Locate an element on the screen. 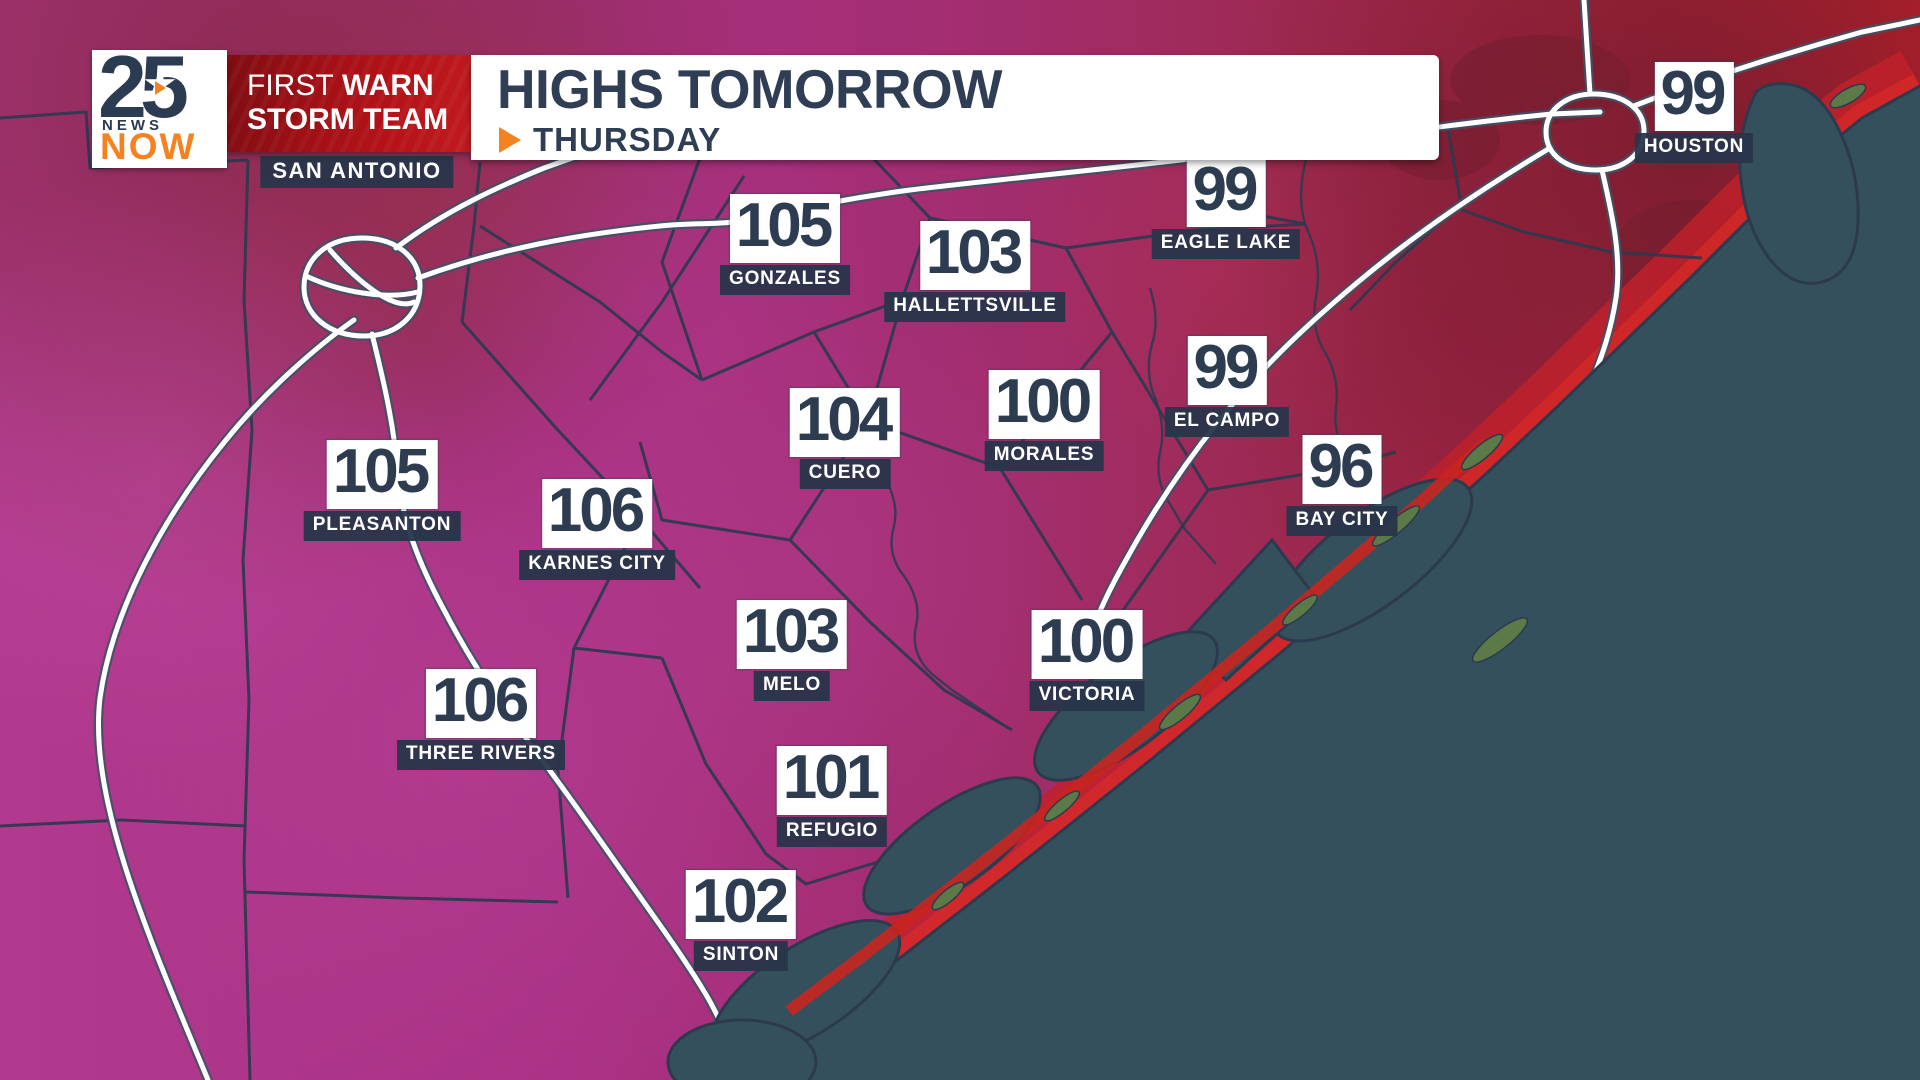  temp-value: 102 is located at coordinates (741, 904).